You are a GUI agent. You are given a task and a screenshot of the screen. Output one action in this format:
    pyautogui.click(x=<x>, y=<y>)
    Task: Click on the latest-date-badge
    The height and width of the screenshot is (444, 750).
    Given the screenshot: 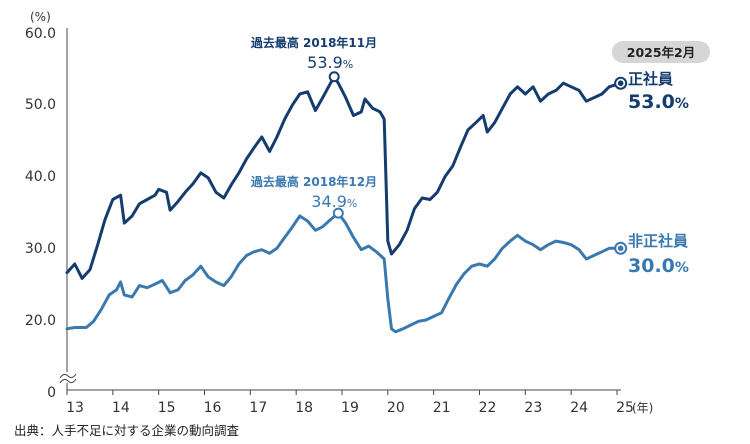 What is the action you would take?
    pyautogui.click(x=661, y=52)
    